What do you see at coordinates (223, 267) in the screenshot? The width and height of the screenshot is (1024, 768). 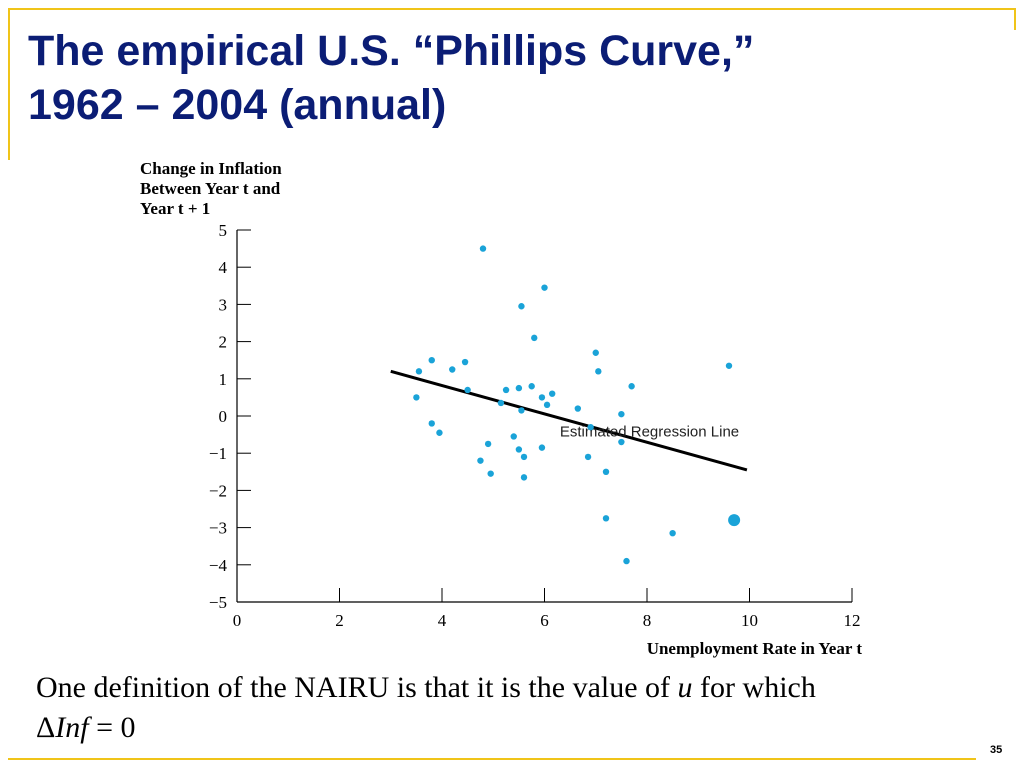 I see `y-tick-label: 4` at bounding box center [223, 267].